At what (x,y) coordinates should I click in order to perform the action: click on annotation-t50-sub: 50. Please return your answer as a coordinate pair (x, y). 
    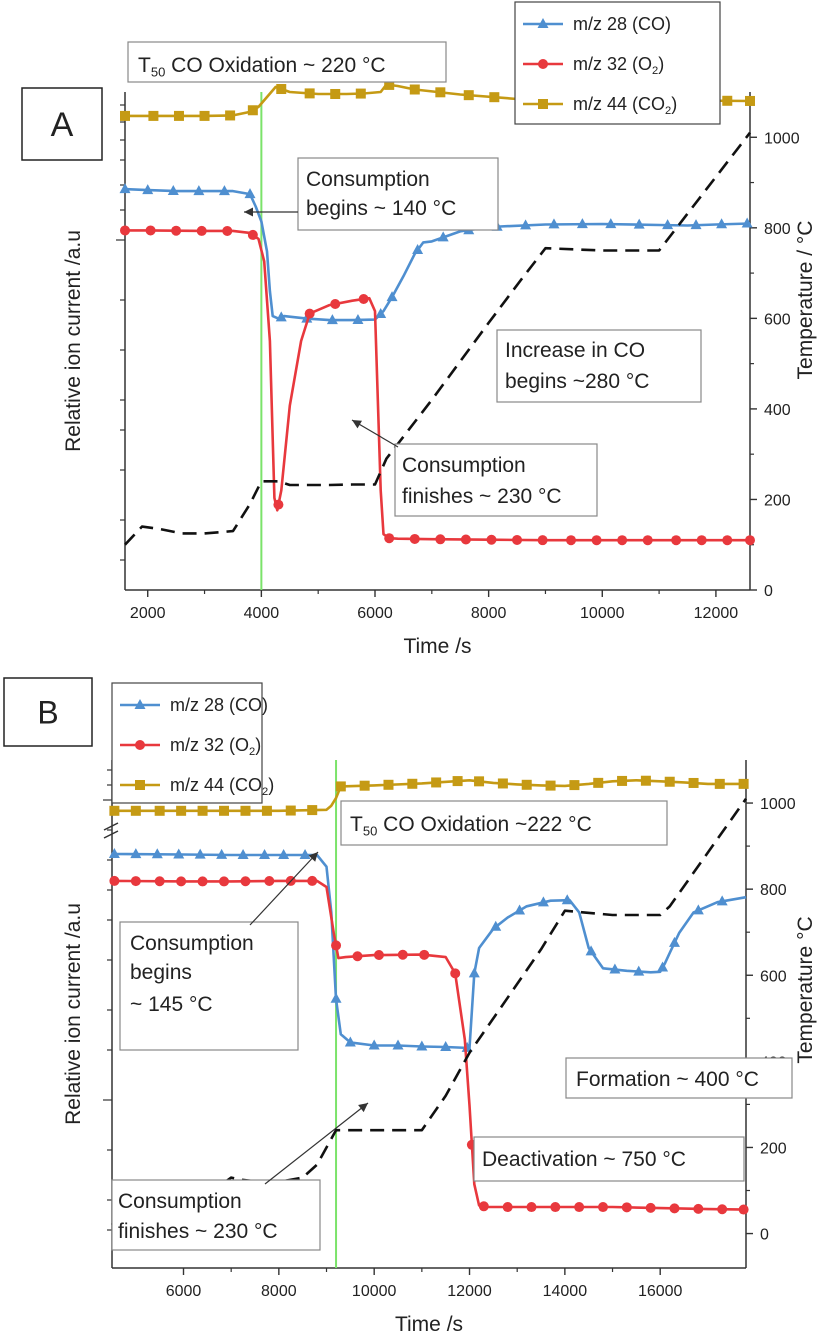
    Looking at the image, I should click on (158, 72).